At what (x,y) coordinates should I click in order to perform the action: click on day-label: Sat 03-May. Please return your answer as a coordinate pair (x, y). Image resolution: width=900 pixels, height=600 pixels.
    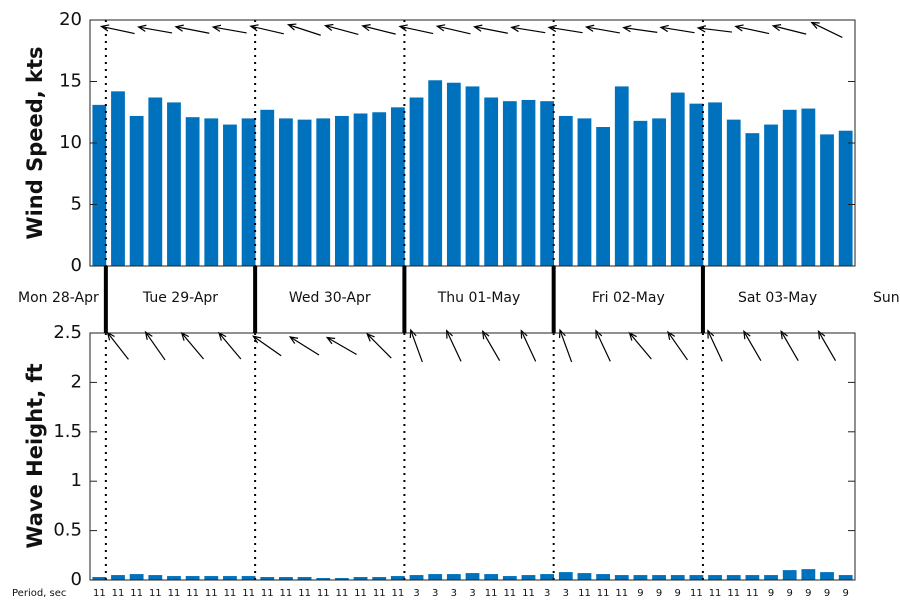
    Looking at the image, I should click on (777, 298).